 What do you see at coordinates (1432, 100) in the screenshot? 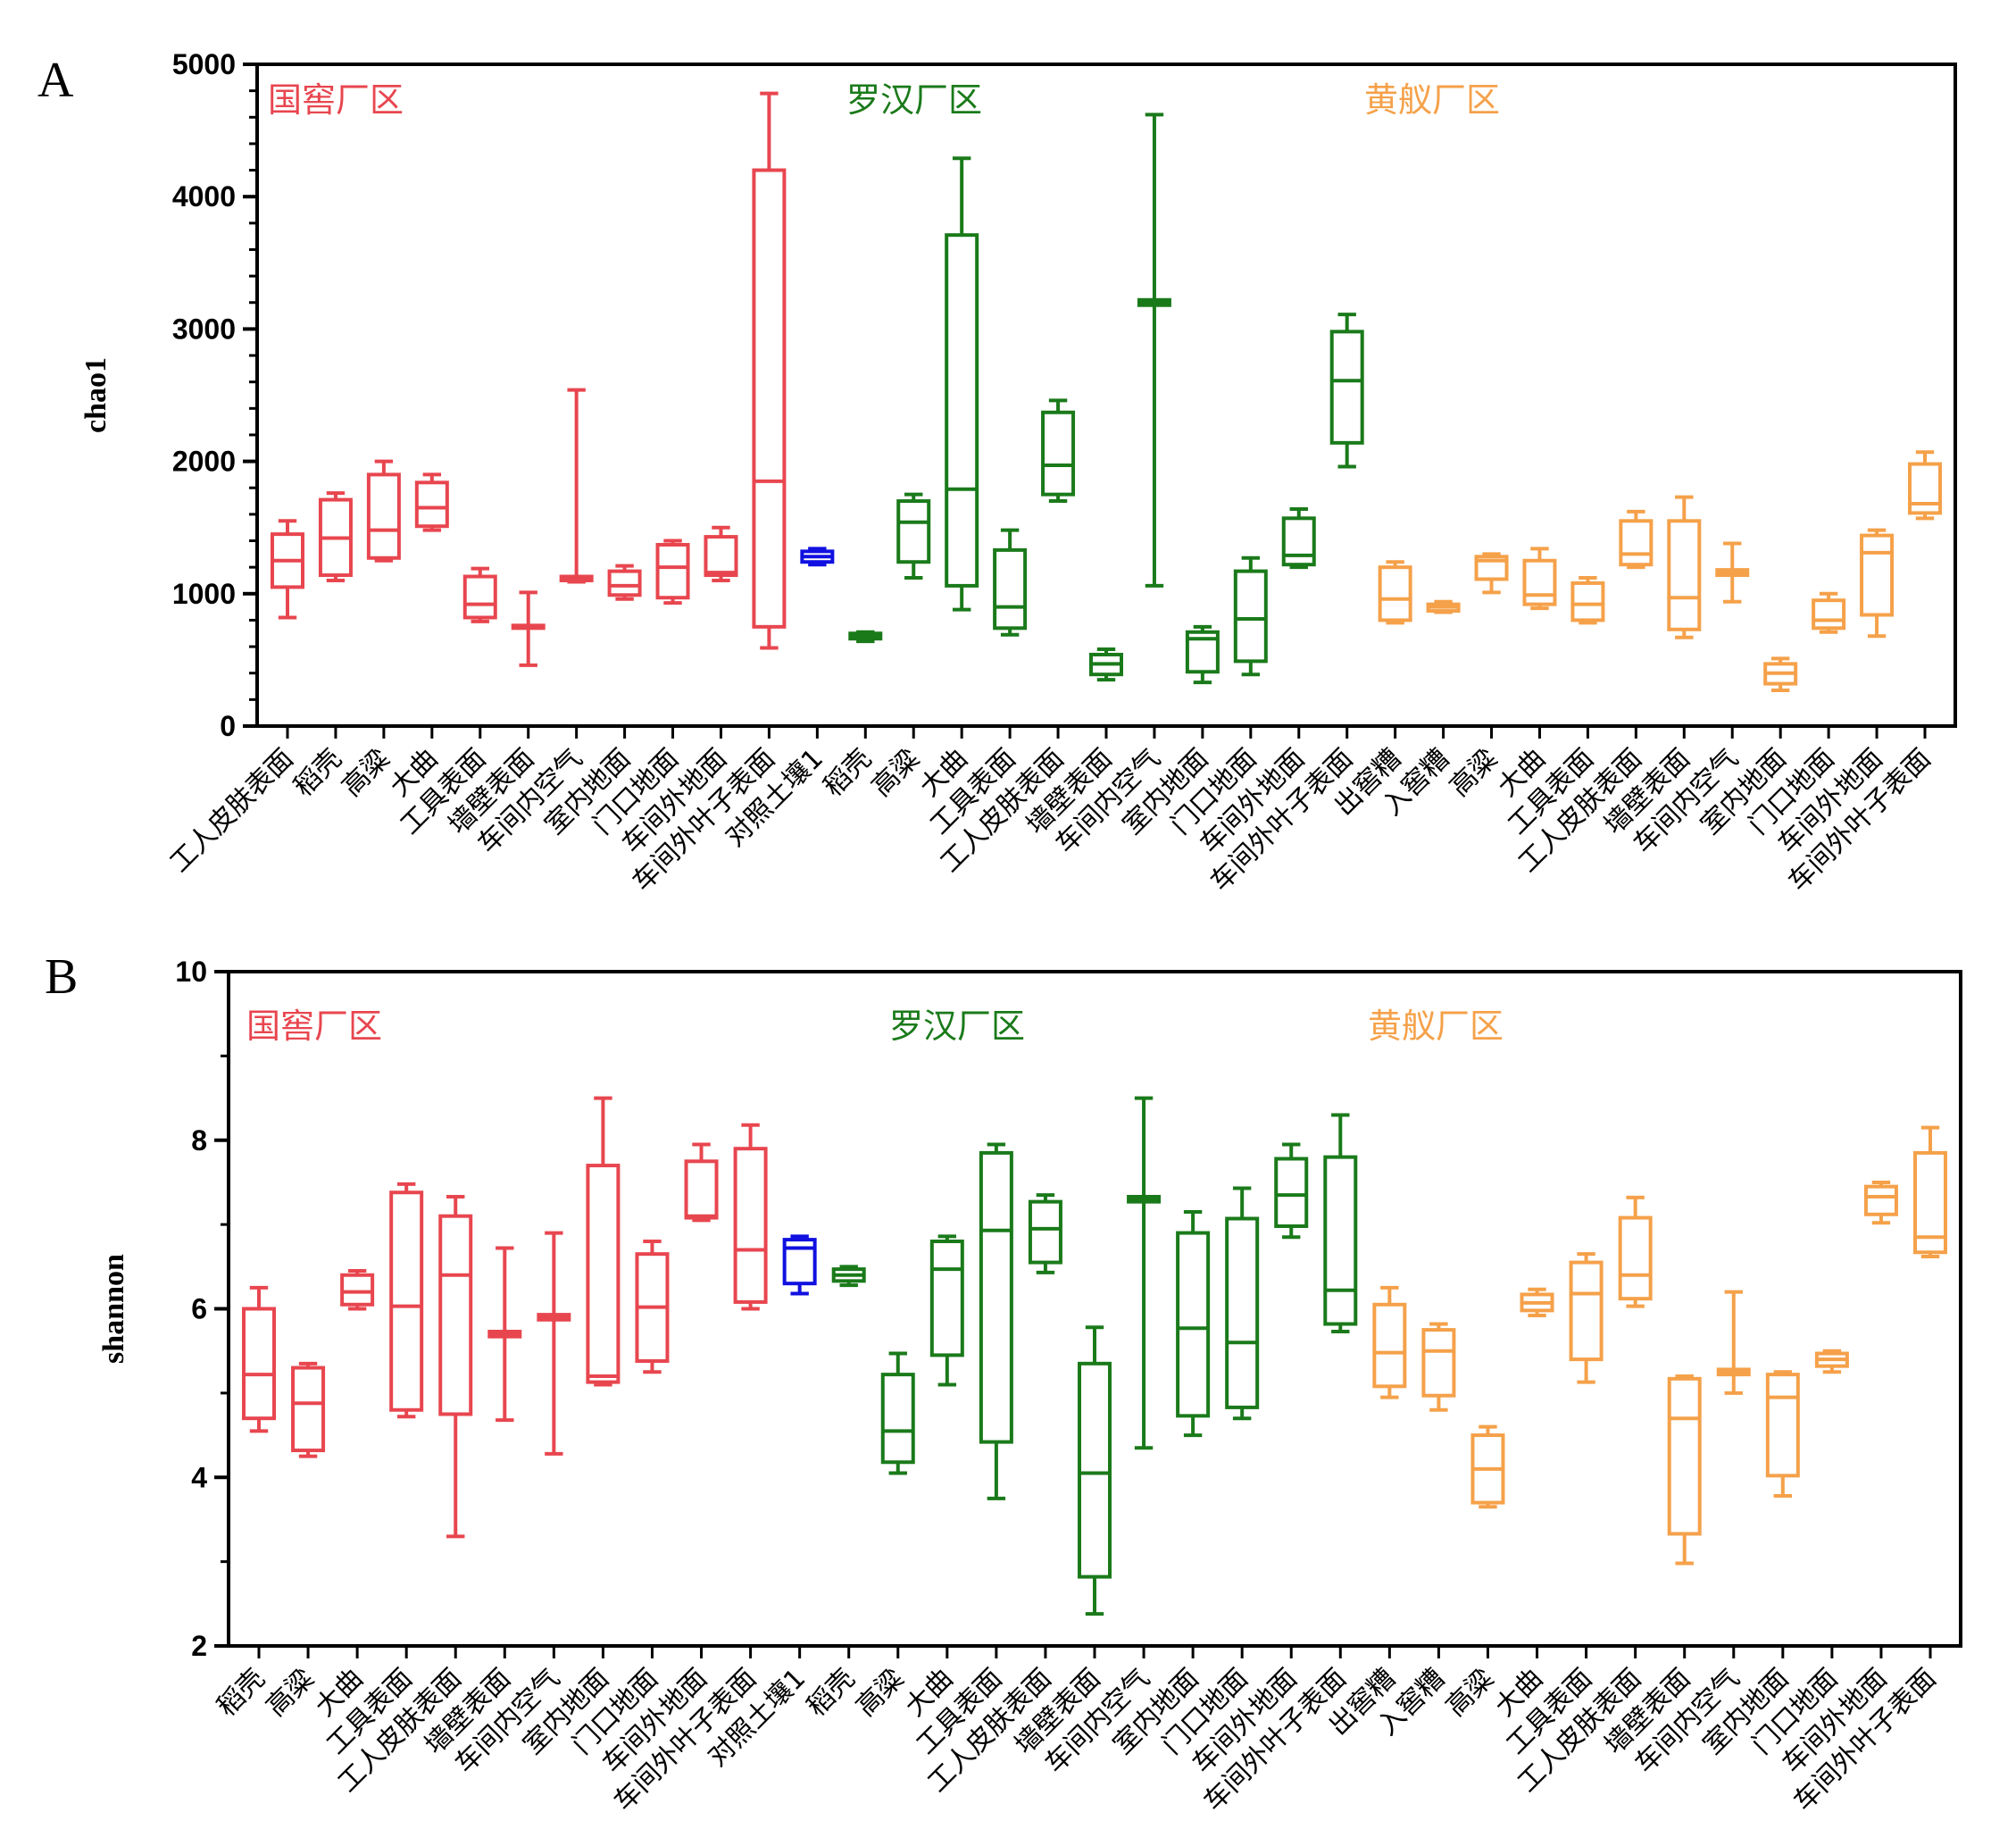
I see `region-label: 黄舣厂区` at bounding box center [1432, 100].